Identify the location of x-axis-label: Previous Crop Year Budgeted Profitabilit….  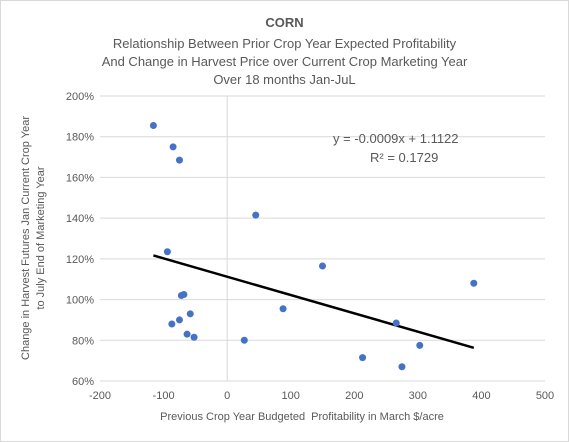
(302, 417).